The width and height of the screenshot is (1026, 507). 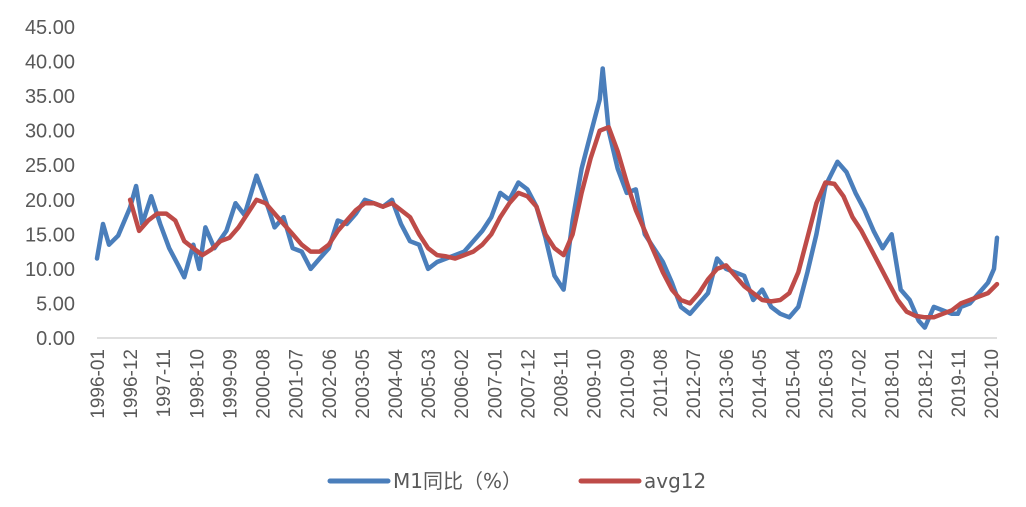 I want to click on x-tick-label: 1996-12, so click(x=131, y=384).